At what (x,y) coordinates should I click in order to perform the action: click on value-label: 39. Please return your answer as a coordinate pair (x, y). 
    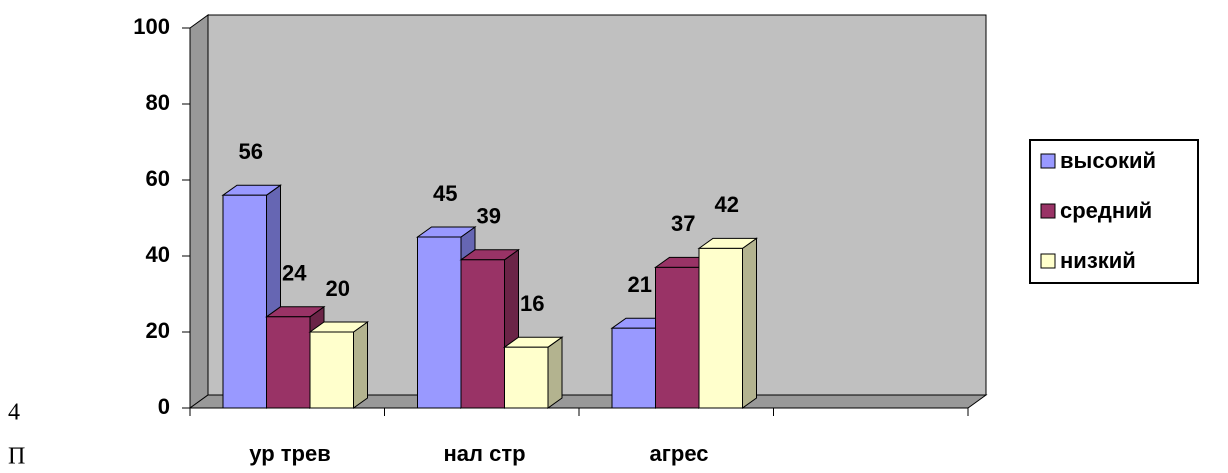
    Looking at the image, I should click on (489, 216).